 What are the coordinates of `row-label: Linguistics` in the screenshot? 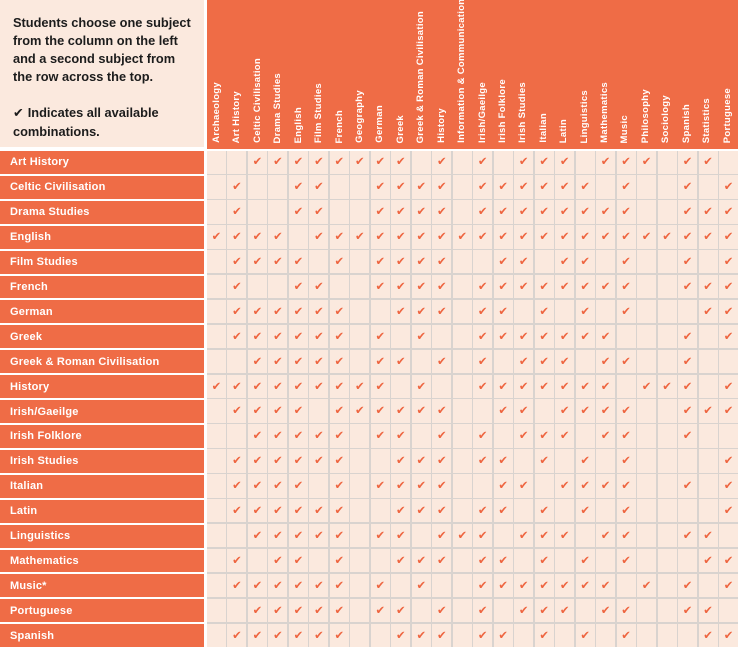 It's located at (102, 536).